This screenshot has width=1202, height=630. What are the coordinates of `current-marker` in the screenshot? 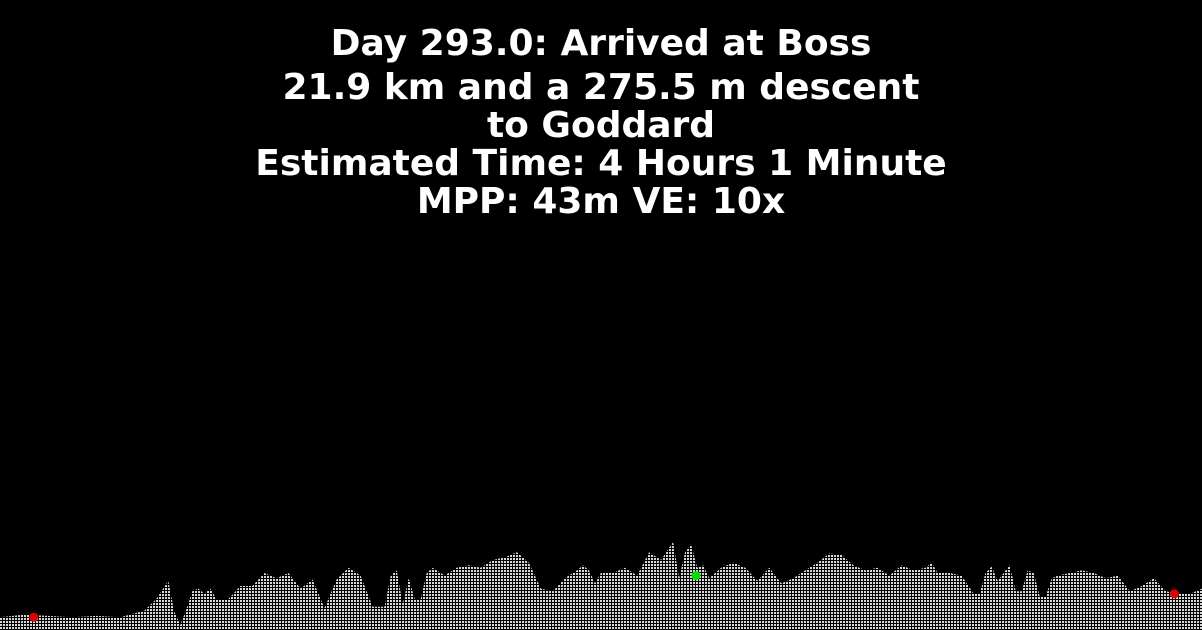 It's located at (696, 576).